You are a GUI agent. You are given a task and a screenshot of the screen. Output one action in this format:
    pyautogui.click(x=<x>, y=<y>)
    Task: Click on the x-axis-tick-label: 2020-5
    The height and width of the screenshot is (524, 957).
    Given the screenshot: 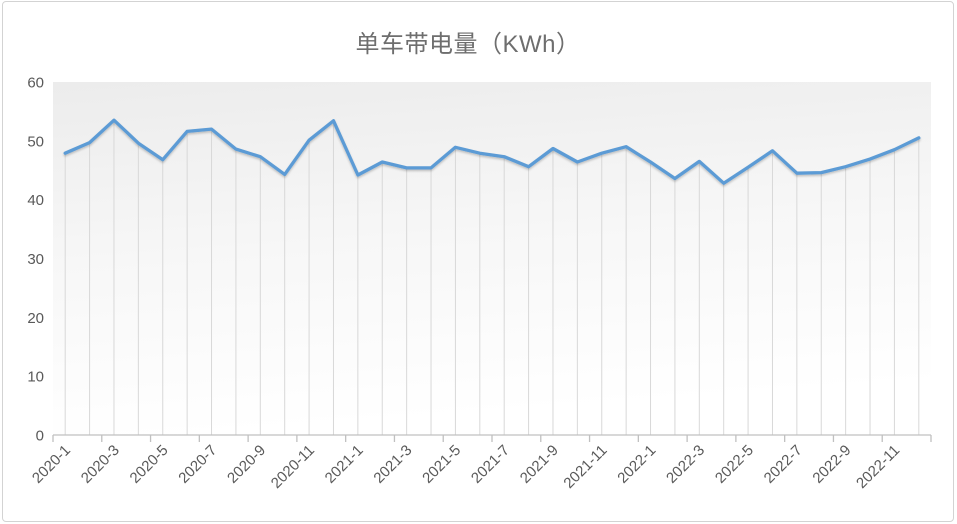 What is the action you would take?
    pyautogui.click(x=149, y=464)
    